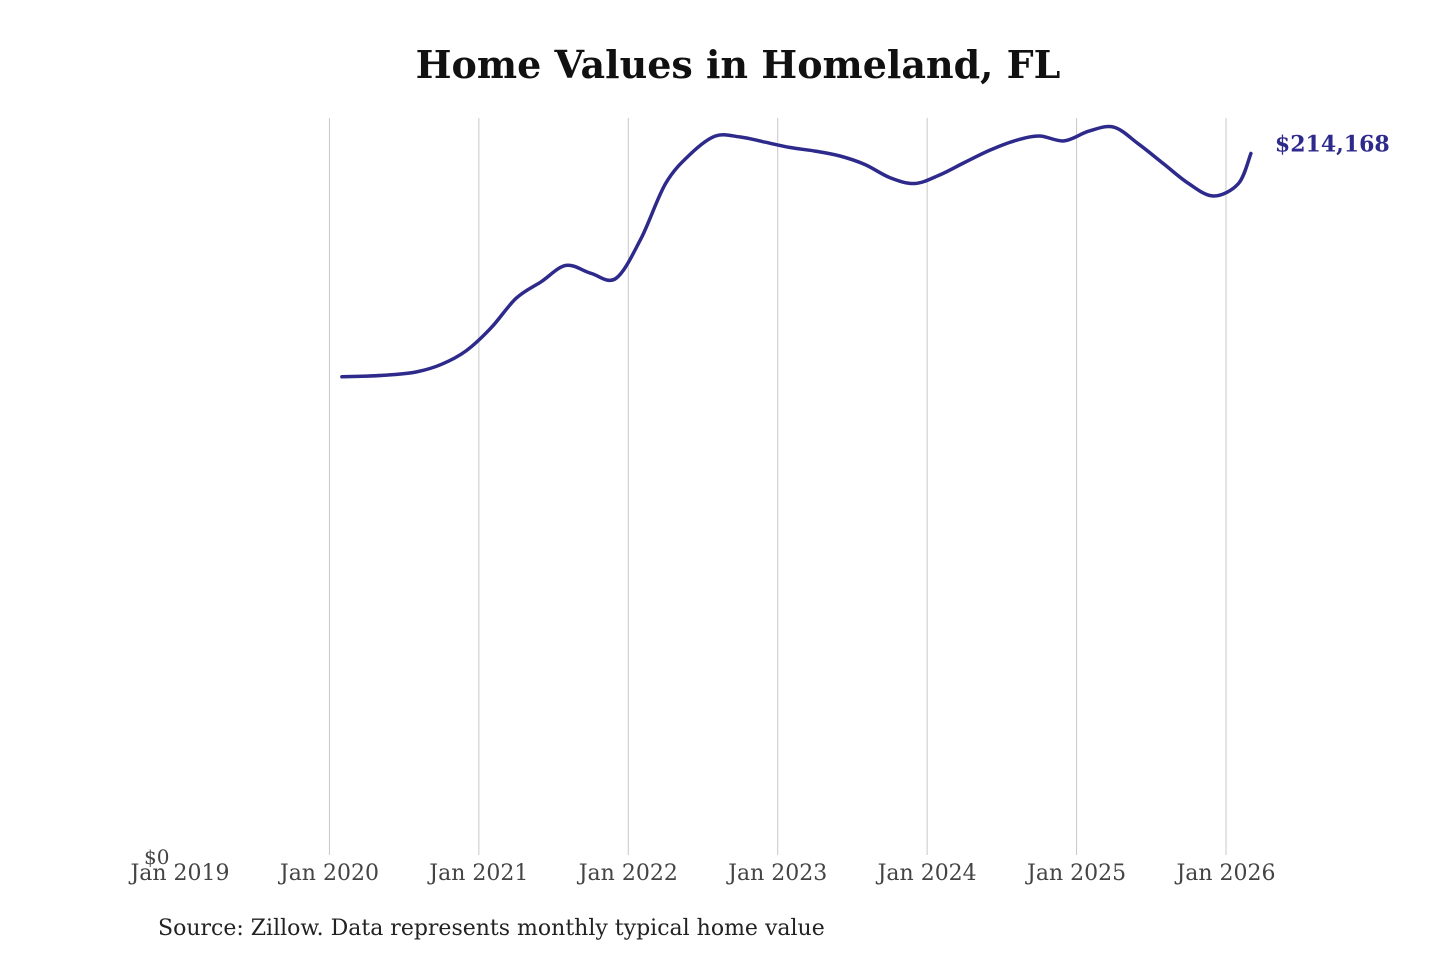 This screenshot has height=960, width=1440. Describe the element at coordinates (627, 873) in the screenshot. I see `x-tick-label: Jan 2022` at that location.